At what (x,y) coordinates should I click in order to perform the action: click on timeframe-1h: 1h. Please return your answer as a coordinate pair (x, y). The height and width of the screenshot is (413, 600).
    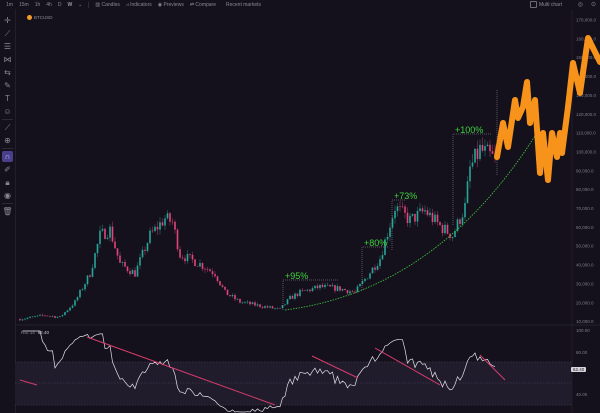
    Looking at the image, I should click on (37, 4).